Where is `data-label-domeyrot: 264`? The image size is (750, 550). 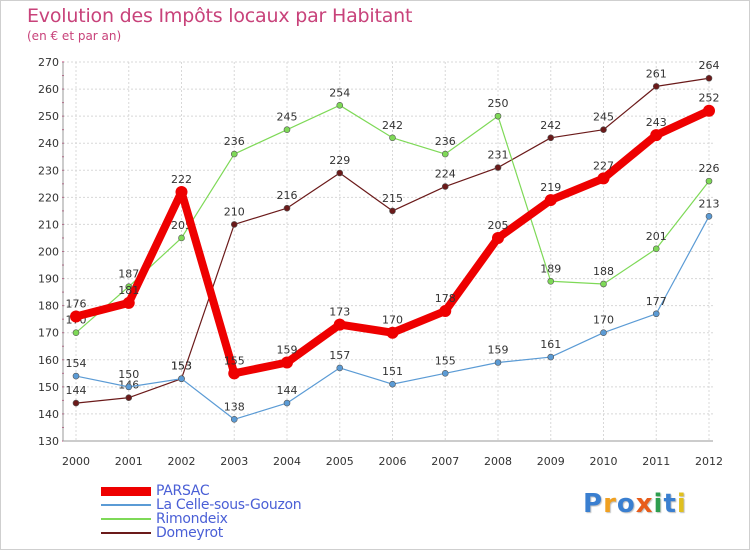 data-label-domeyrot: 264 is located at coordinates (709, 65).